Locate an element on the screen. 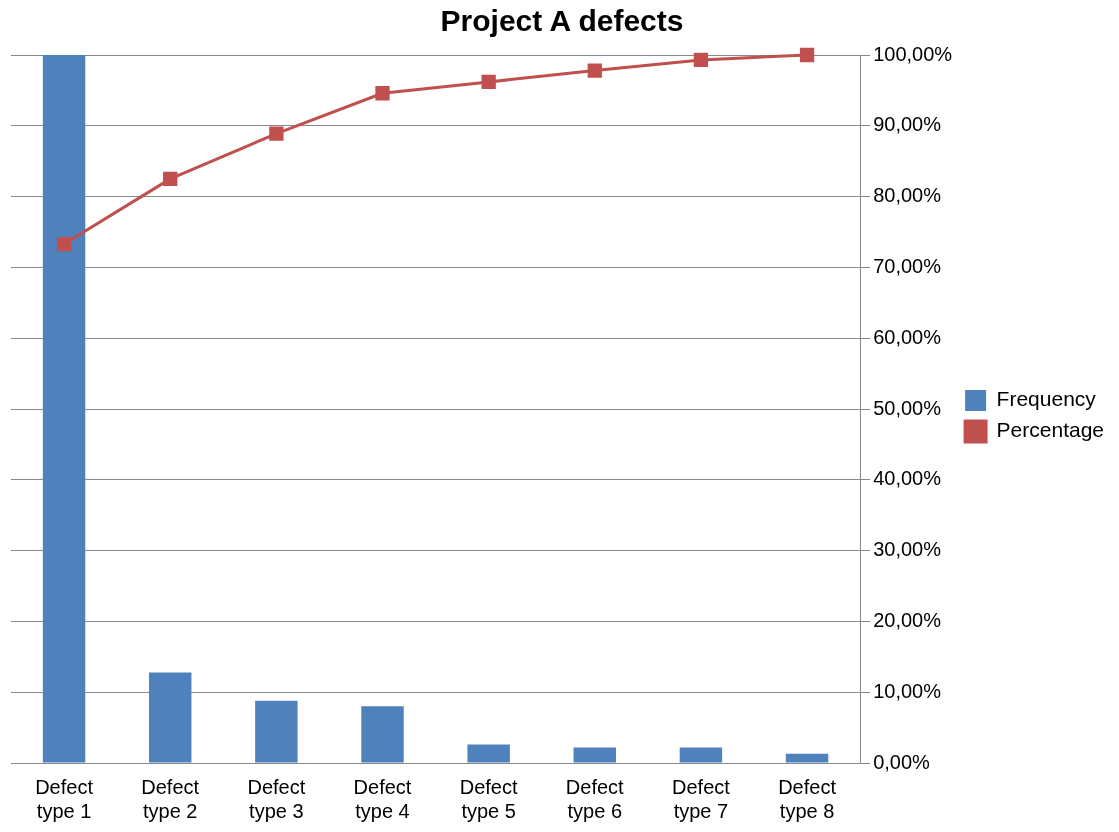  y-tick-label: 50,00% is located at coordinates (907, 407).